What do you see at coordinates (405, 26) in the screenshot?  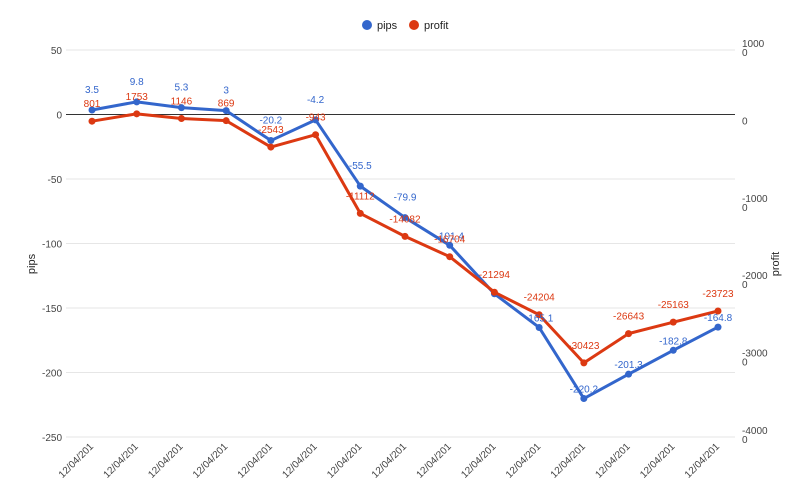 I see `legend: pips profit` at bounding box center [405, 26].